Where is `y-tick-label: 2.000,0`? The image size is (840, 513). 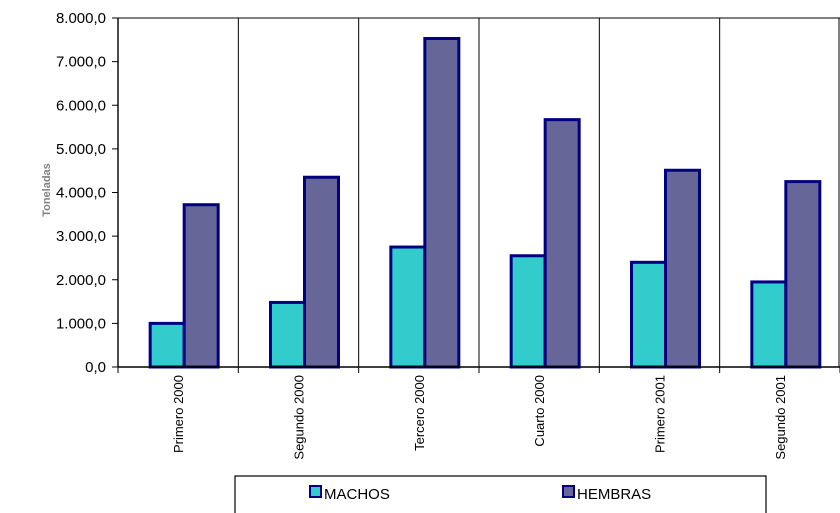
y-tick-label: 2.000,0 is located at coordinates (81, 280).